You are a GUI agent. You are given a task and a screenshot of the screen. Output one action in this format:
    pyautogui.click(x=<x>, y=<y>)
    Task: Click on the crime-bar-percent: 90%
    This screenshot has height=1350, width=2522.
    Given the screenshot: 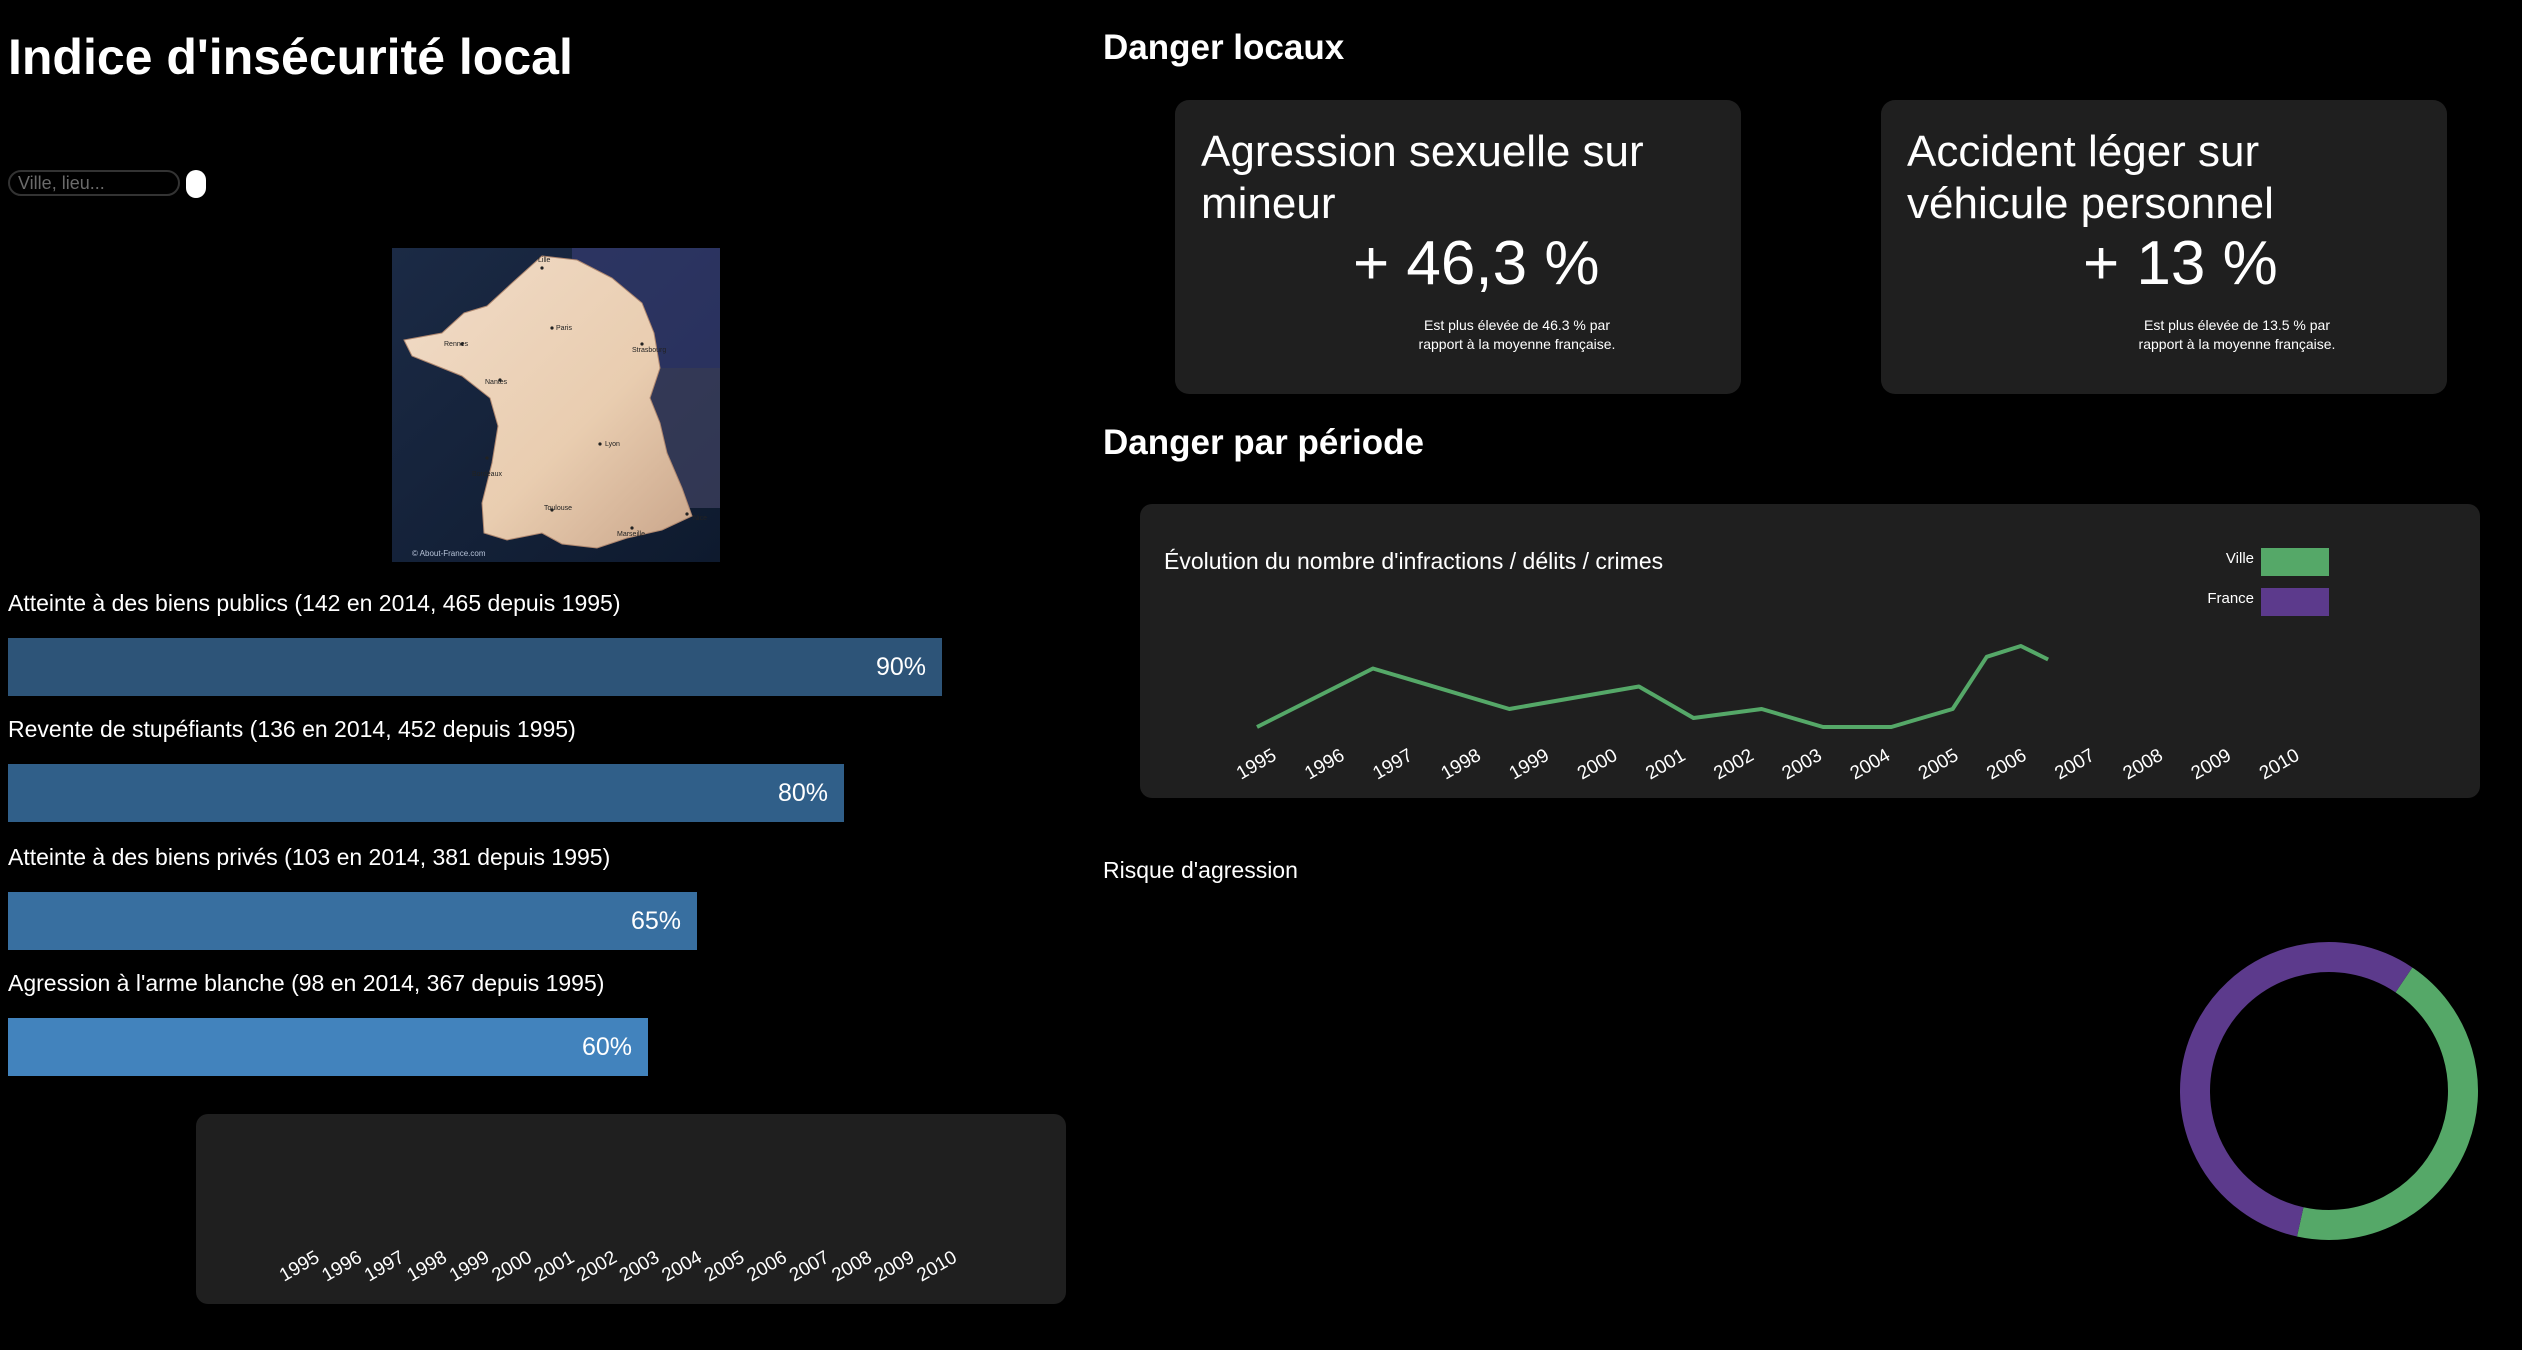 What is the action you would take?
    pyautogui.click(x=900, y=666)
    